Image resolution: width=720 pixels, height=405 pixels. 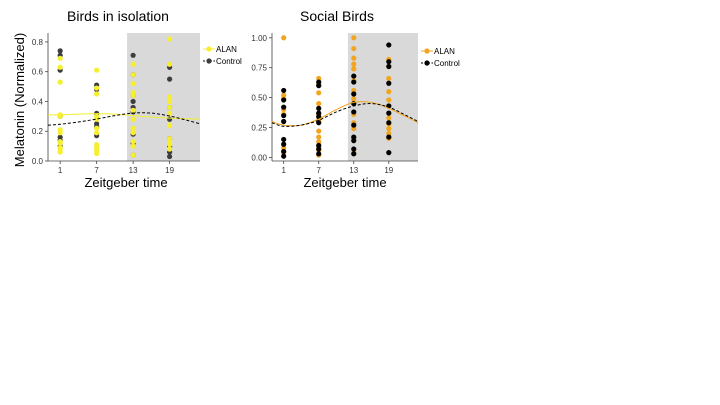 I want to click on legend-marker-alan, so click(x=209, y=49).